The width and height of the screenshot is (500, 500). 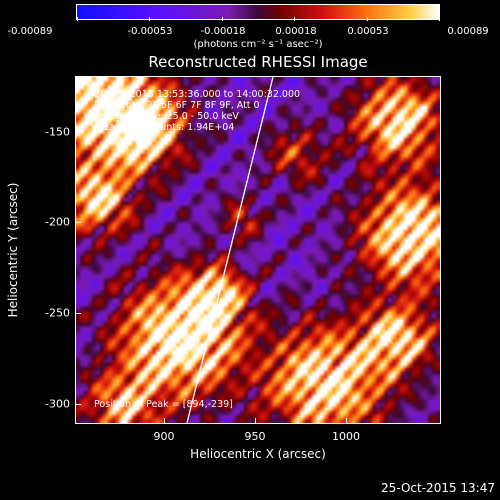 I want to click on x-tick-label: 1000, so click(x=346, y=436).